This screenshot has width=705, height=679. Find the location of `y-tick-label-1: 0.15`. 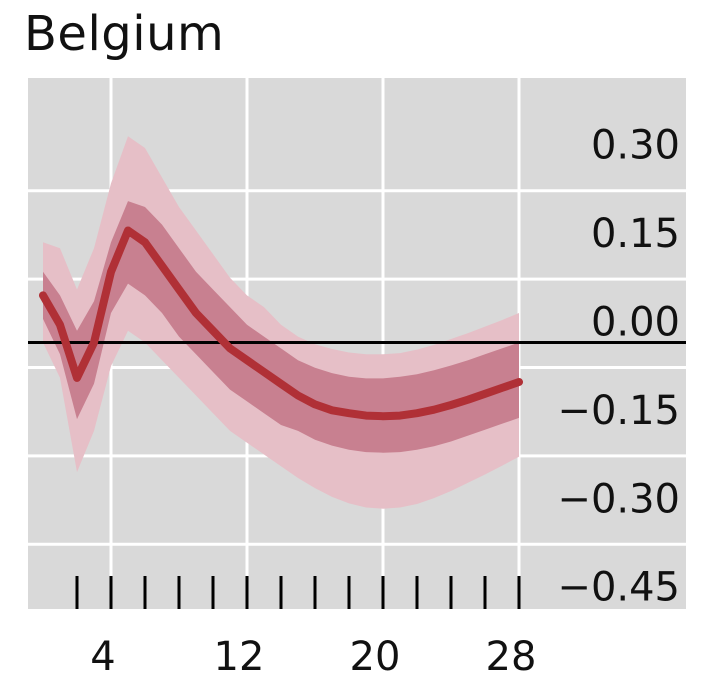

y-tick-label-1: 0.15 is located at coordinates (635, 234).